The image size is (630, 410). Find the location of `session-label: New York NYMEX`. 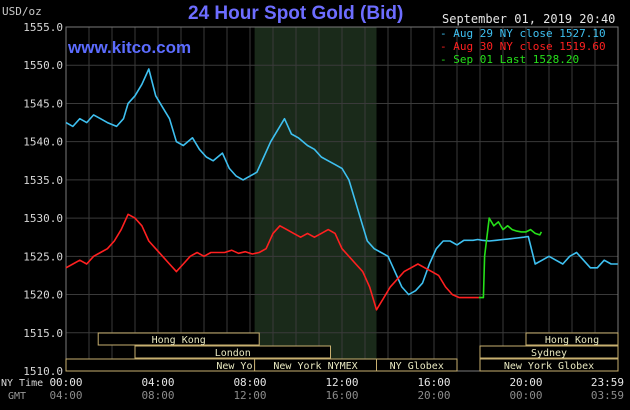

session-label: New York NYMEX is located at coordinates (315, 366).